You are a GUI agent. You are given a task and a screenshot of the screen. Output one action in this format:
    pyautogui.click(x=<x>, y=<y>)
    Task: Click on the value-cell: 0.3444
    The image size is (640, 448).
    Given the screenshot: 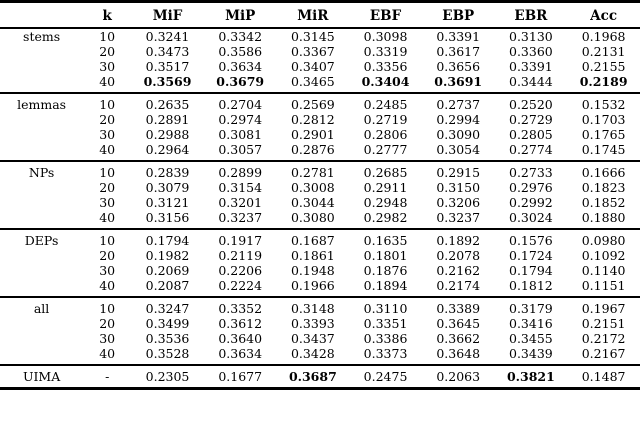 What is the action you would take?
    pyautogui.click(x=531, y=81)
    